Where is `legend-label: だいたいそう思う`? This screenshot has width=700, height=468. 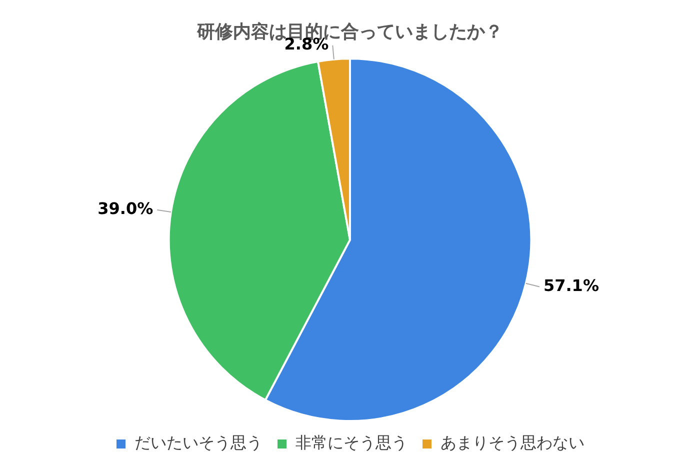
legend-label: だいたいそう思う is located at coordinates (198, 442).